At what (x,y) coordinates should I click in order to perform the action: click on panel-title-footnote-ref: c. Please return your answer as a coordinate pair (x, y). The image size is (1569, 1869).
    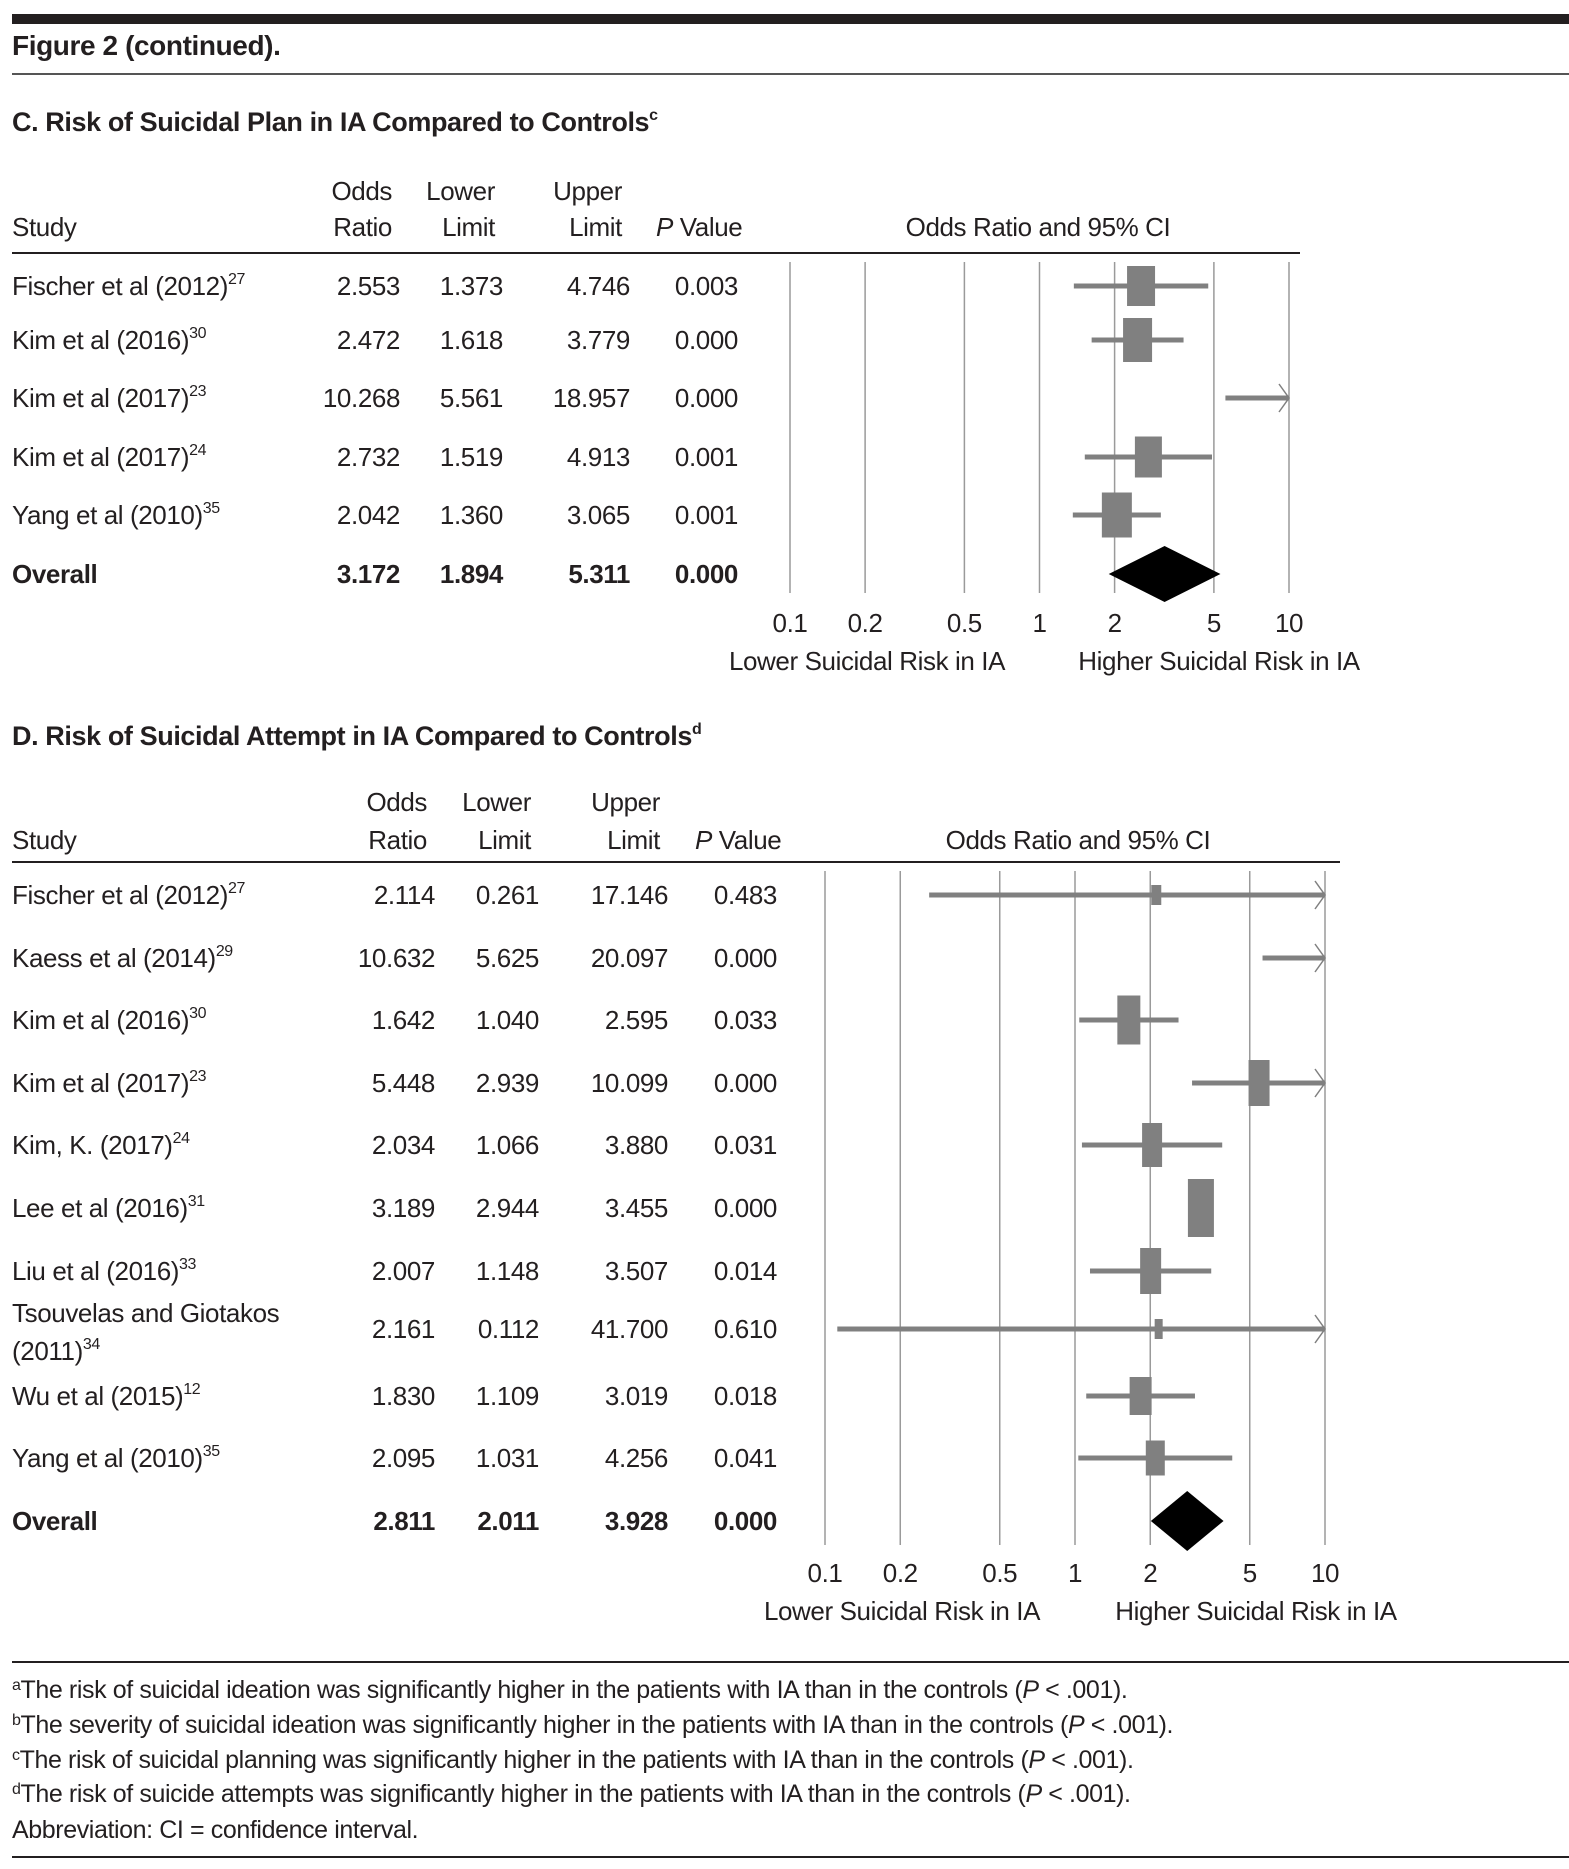
    Looking at the image, I should click on (653, 115).